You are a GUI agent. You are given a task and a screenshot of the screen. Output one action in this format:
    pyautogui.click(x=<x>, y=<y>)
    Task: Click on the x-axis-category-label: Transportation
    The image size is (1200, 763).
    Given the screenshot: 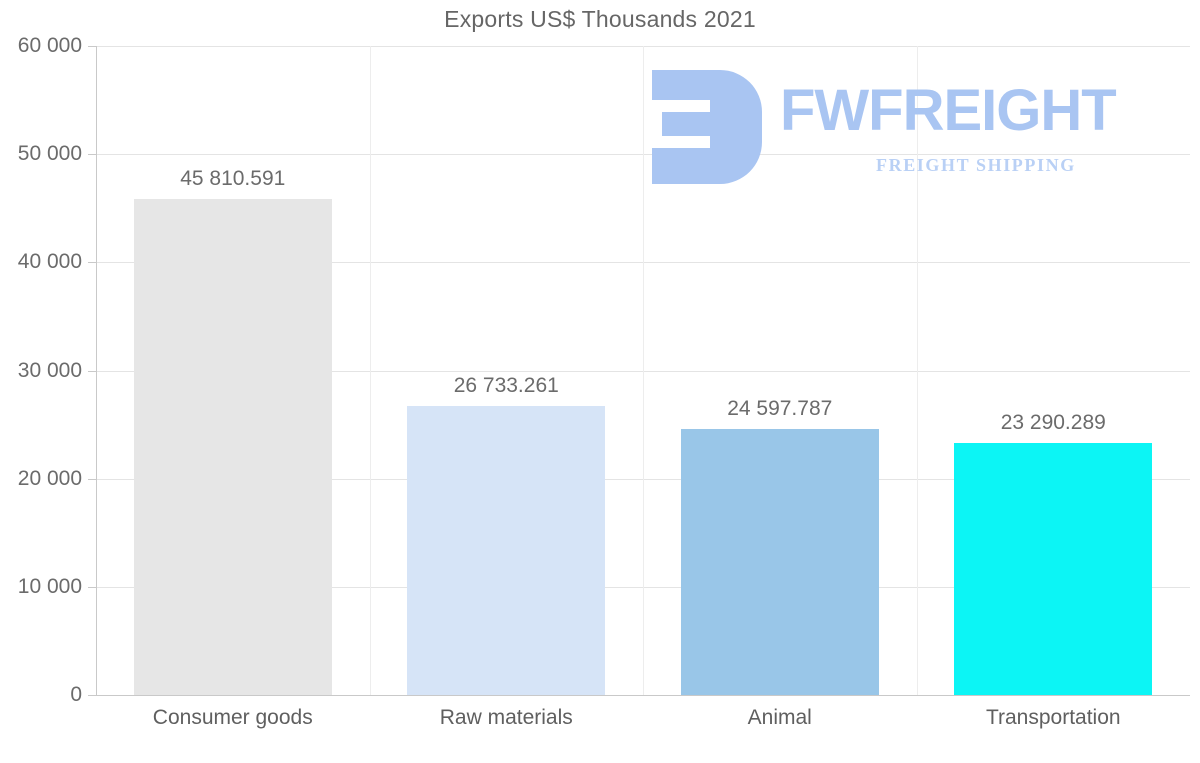 What is the action you would take?
    pyautogui.click(x=1053, y=717)
    